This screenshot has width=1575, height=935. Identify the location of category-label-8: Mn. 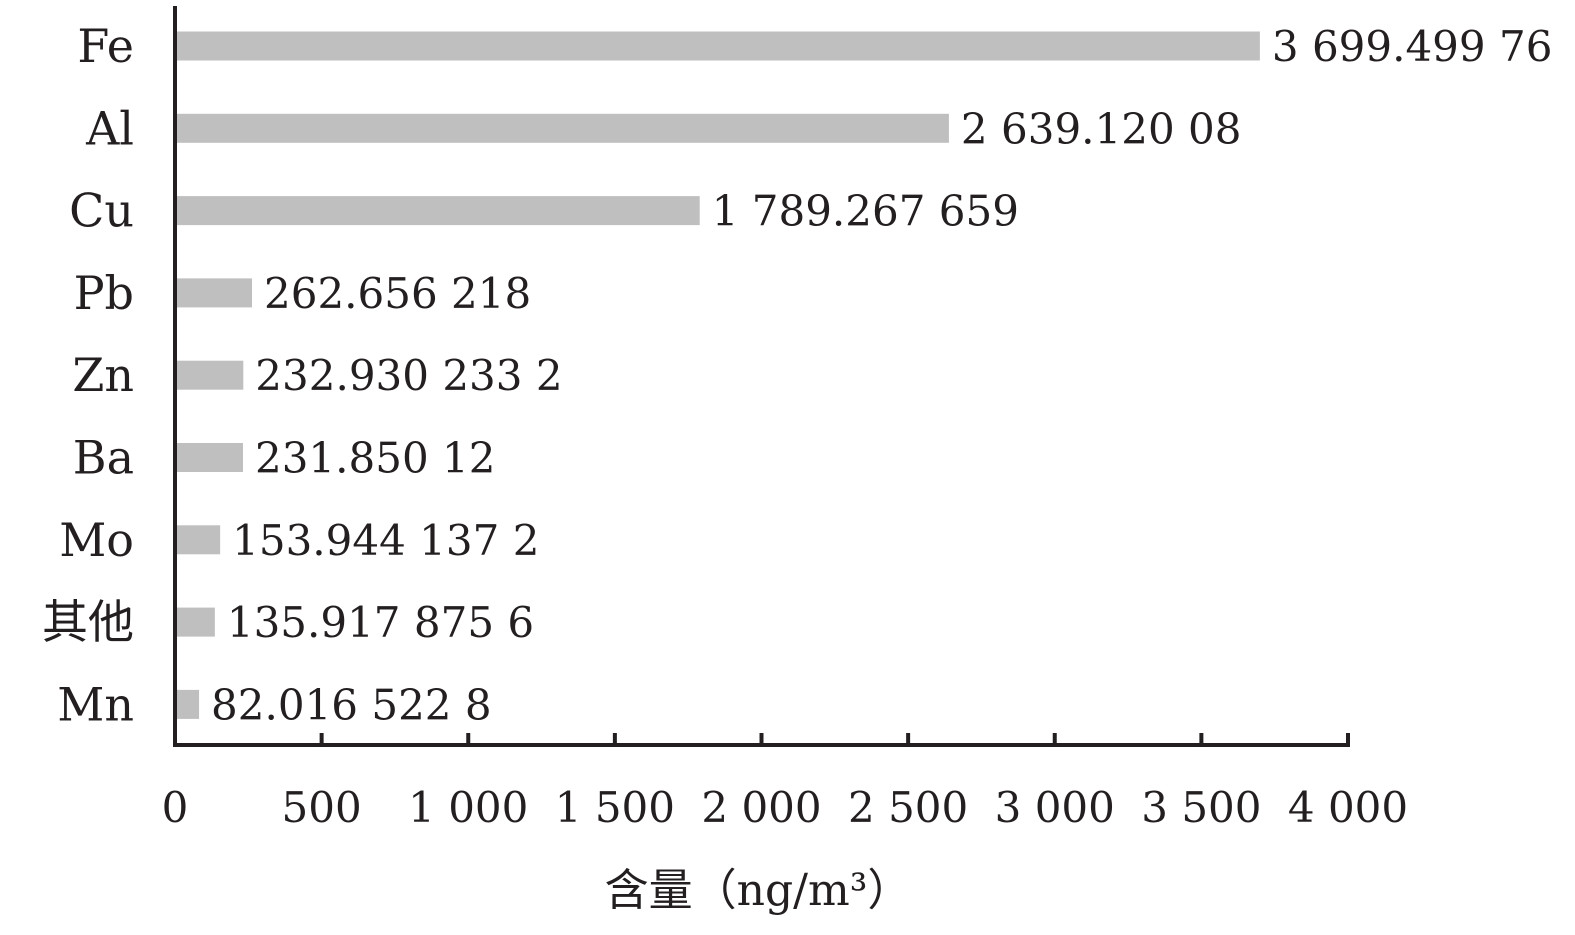
(95, 704).